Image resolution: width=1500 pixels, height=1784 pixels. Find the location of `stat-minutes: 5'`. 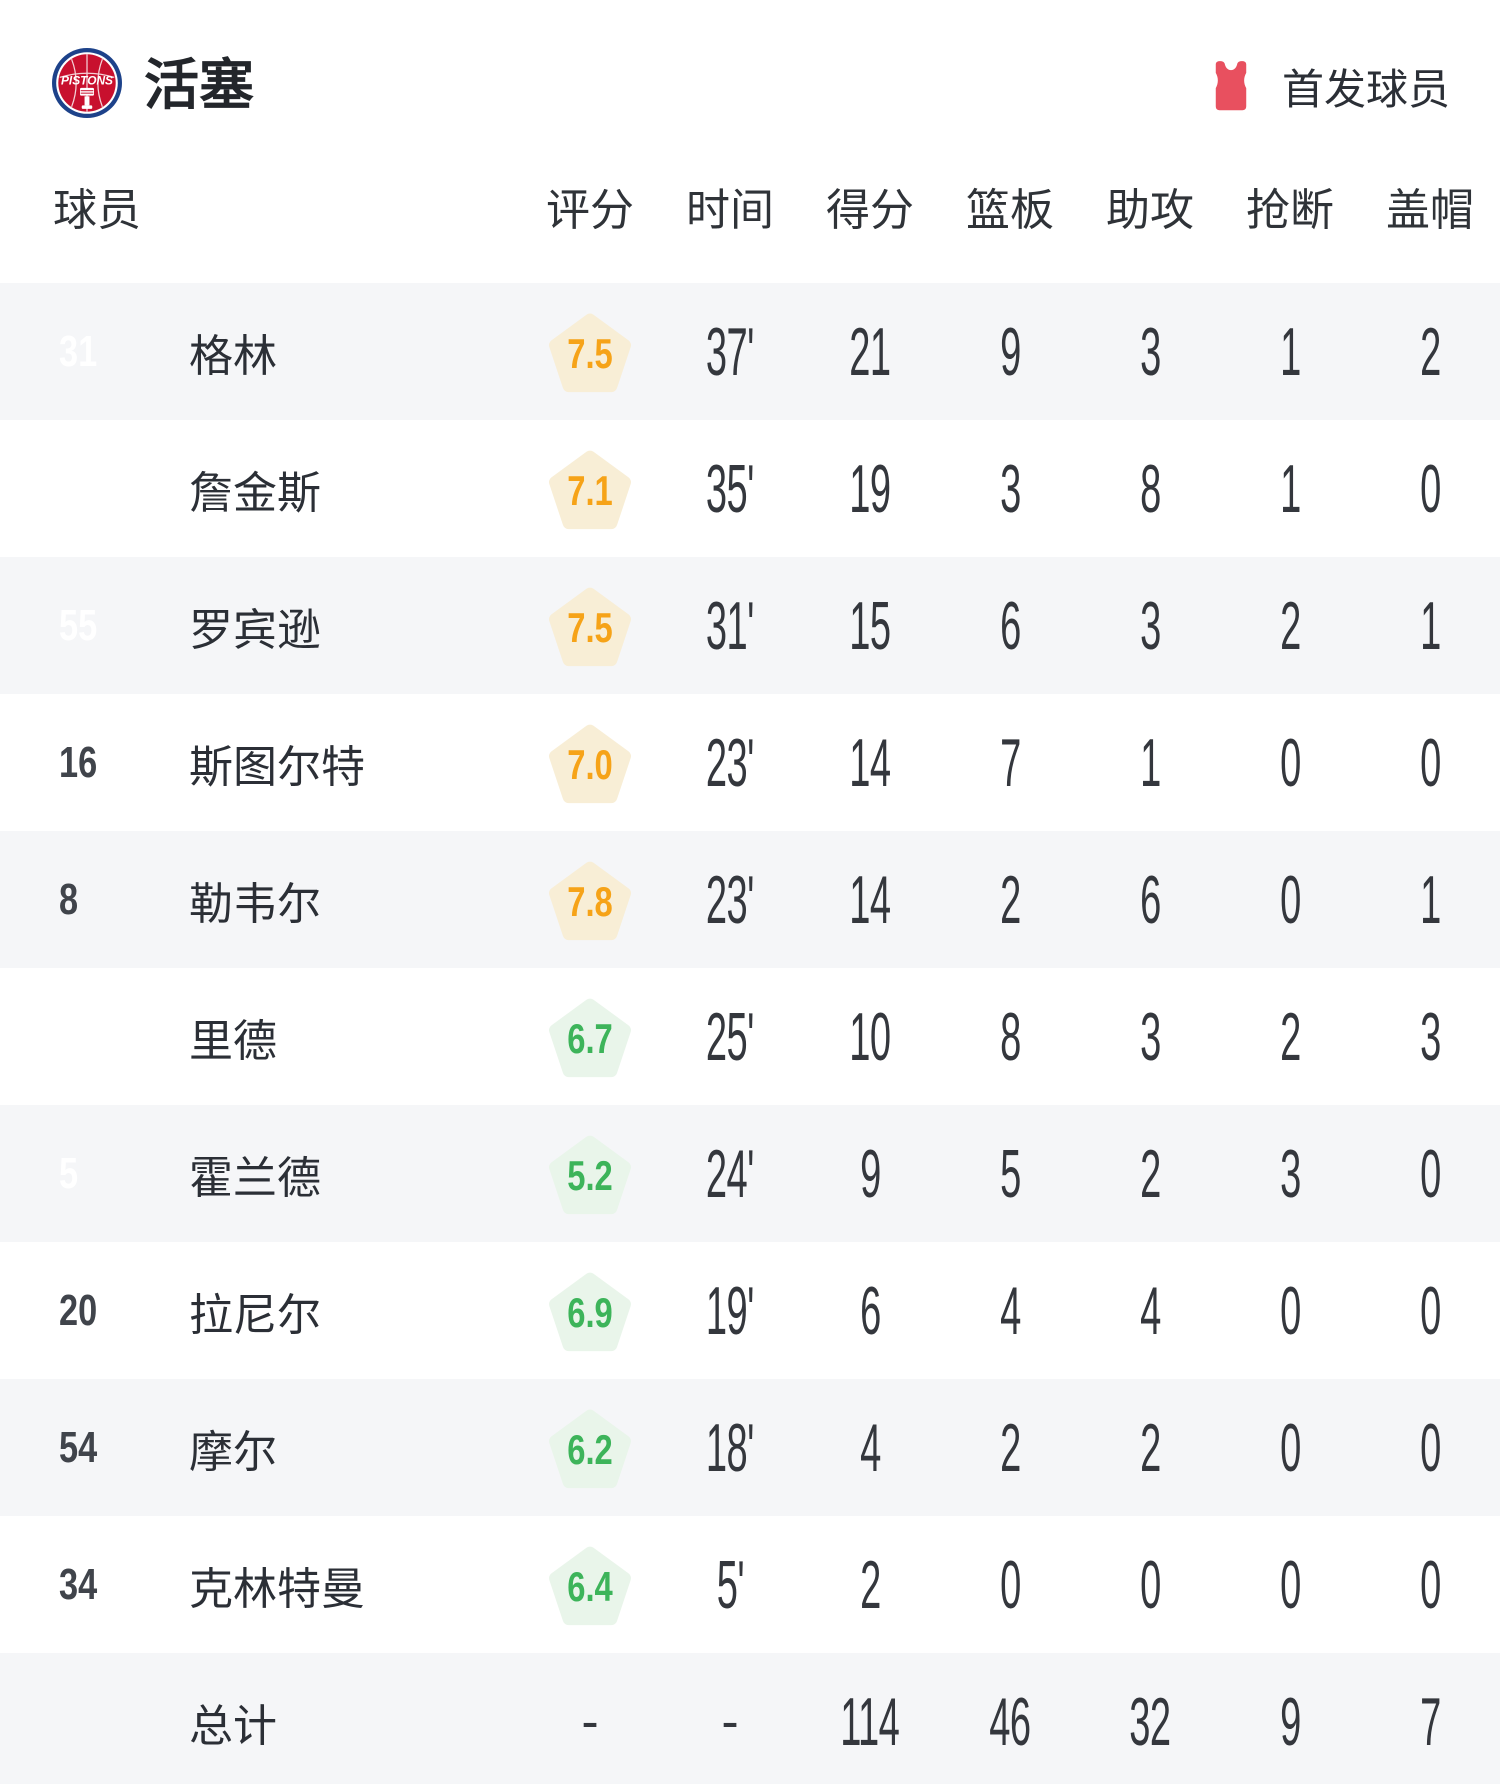

stat-minutes: 5' is located at coordinates (730, 1584).